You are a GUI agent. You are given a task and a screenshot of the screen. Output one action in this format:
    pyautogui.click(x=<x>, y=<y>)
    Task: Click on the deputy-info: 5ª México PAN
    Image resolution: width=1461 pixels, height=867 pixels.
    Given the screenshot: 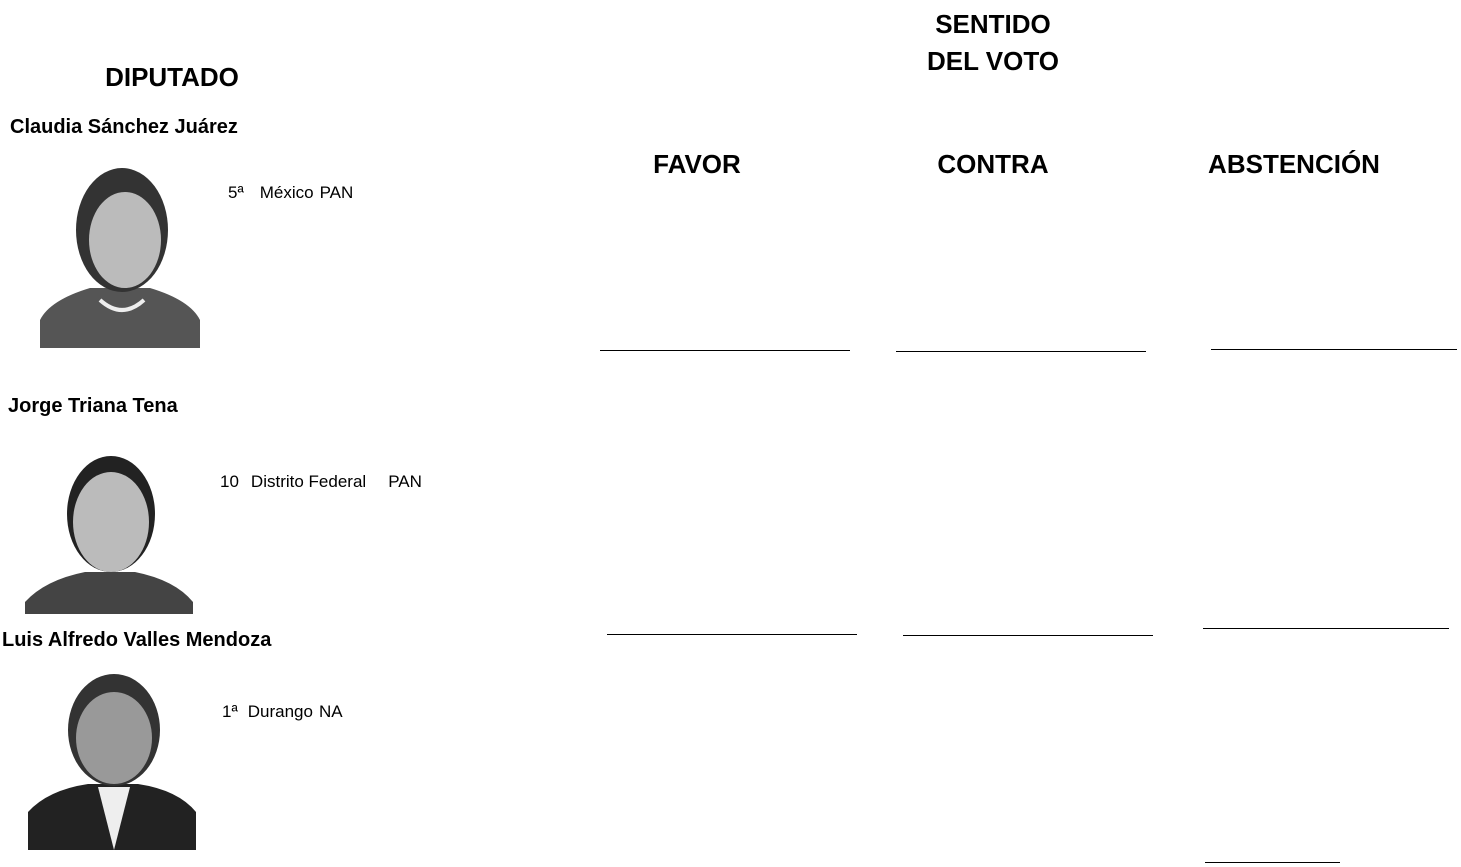 What is the action you would take?
    pyautogui.click(x=298, y=193)
    